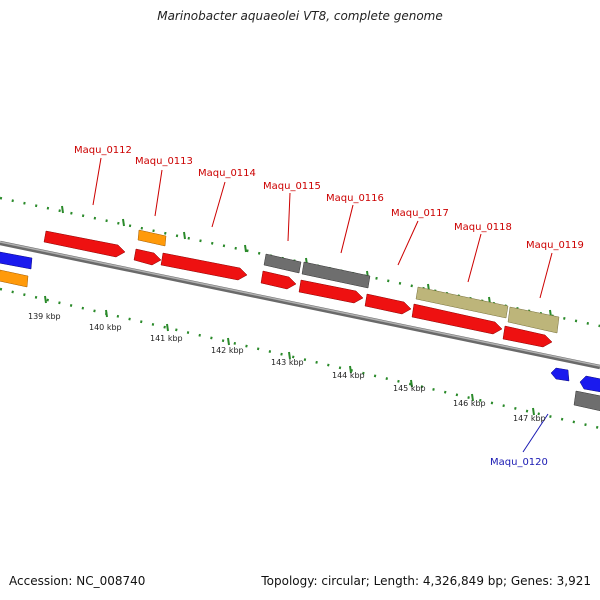 Image resolution: width=600 pixels, height=600 pixels. What do you see at coordinates (292, 186) in the screenshot?
I see `gene-label-maqu-0115: Maqu_0115` at bounding box center [292, 186].